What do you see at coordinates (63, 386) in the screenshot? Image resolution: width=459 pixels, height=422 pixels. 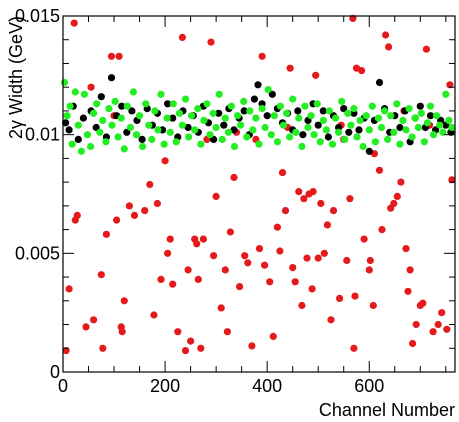 I see `x-tick-label: 0` at bounding box center [63, 386].